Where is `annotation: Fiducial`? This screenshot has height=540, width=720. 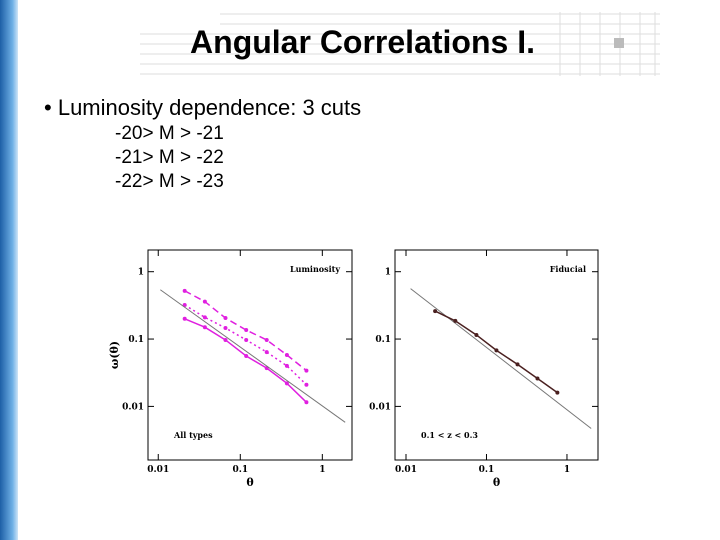 annotation: Fiducial is located at coordinates (568, 269).